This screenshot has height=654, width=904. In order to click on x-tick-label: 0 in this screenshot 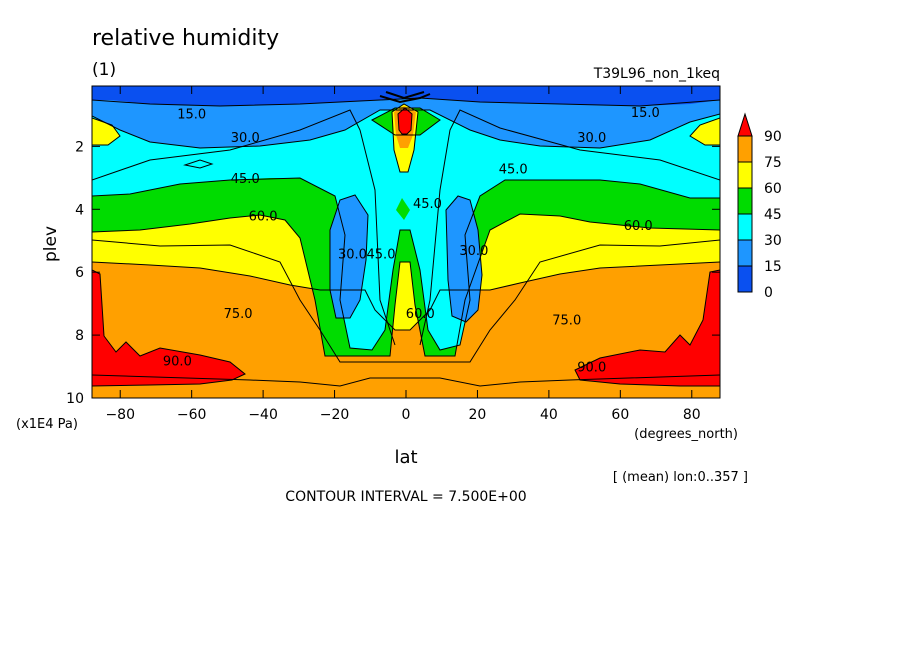, I will do `click(406, 415)`.